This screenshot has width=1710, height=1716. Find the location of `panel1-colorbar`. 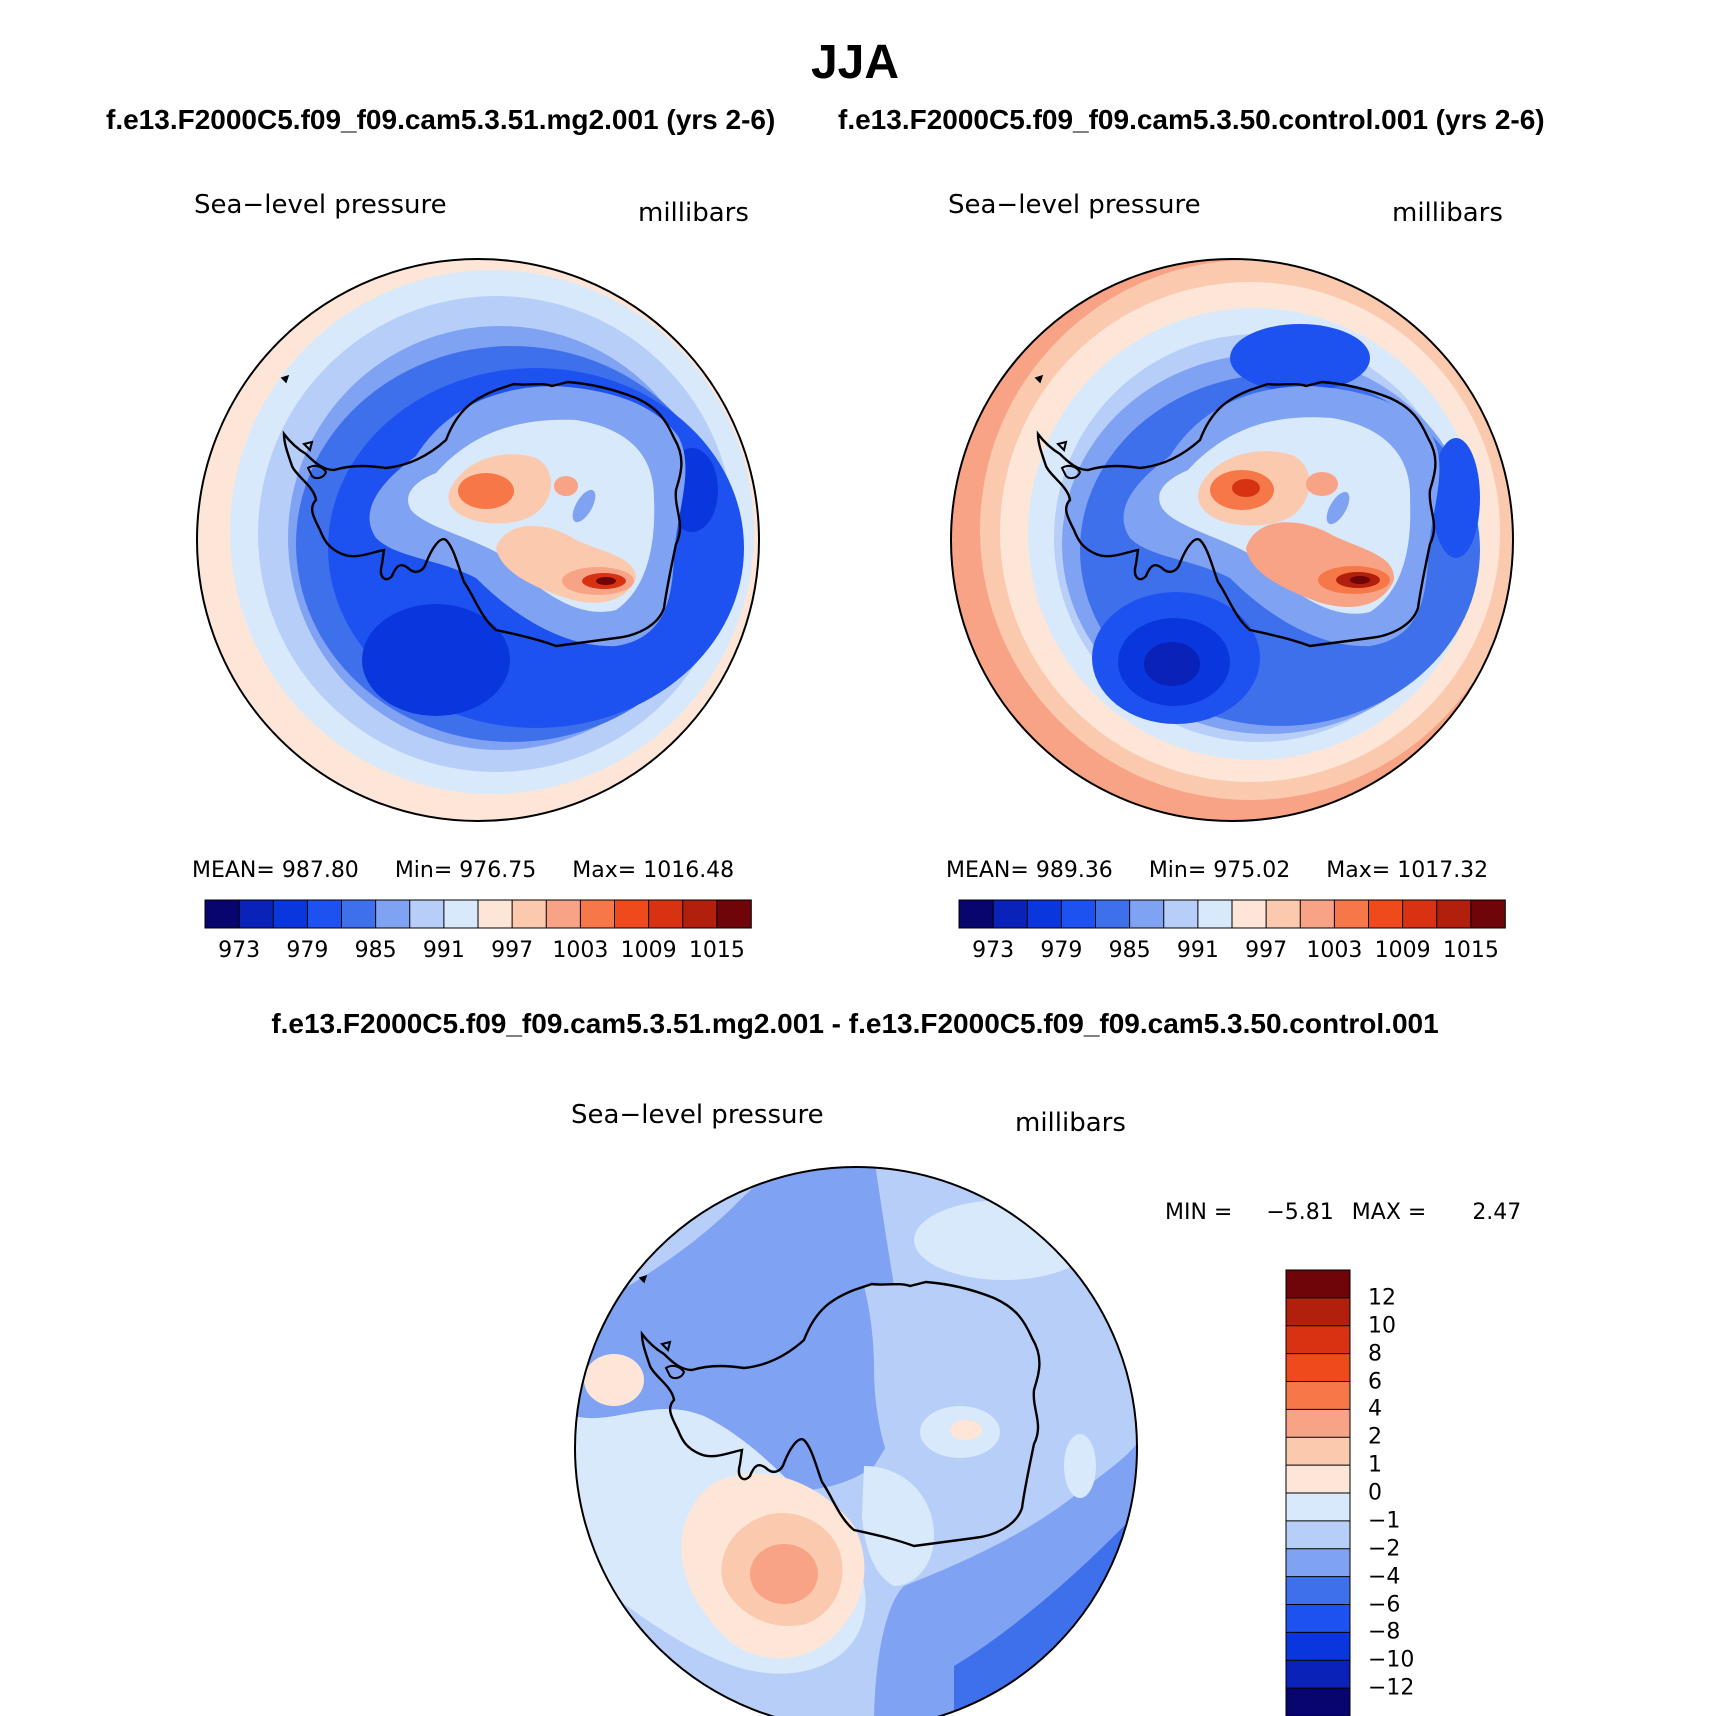

panel1-colorbar is located at coordinates (478, 914).